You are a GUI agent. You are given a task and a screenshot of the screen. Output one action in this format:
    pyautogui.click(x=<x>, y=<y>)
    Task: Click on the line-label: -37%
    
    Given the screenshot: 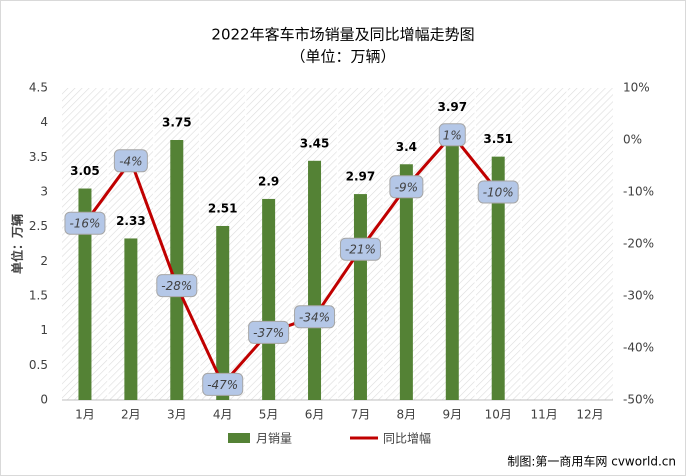 What is the action you would take?
    pyautogui.click(x=268, y=333)
    